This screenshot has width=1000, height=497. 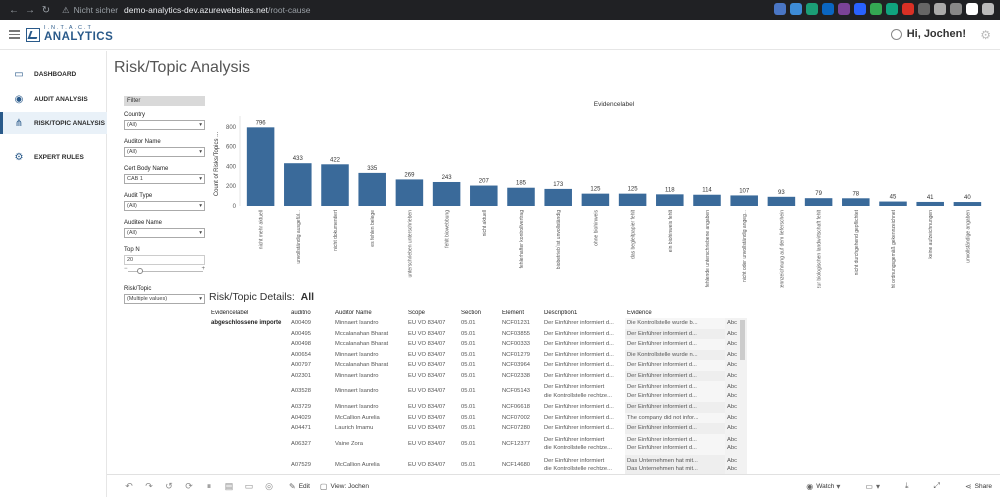 I want to click on watch-button: ◉ Watch ▾, so click(x=823, y=486).